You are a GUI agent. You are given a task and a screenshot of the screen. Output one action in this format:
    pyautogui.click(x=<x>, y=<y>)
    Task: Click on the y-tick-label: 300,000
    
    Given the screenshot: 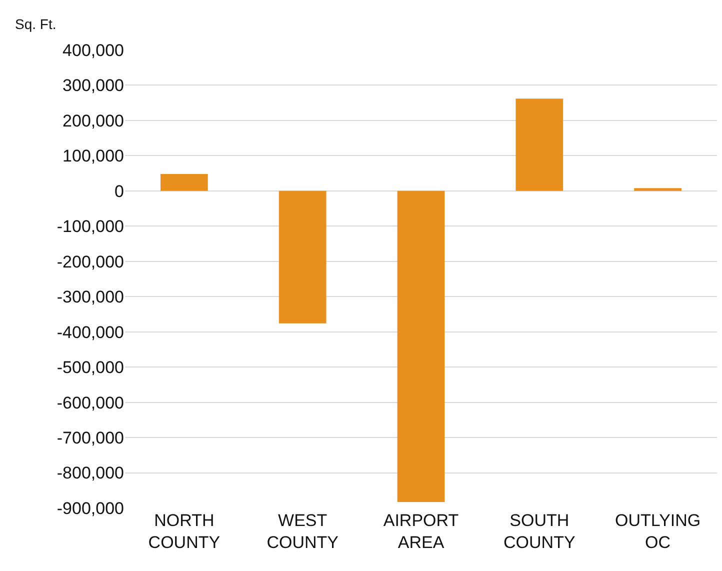 What is the action you would take?
    pyautogui.click(x=93, y=86)
    